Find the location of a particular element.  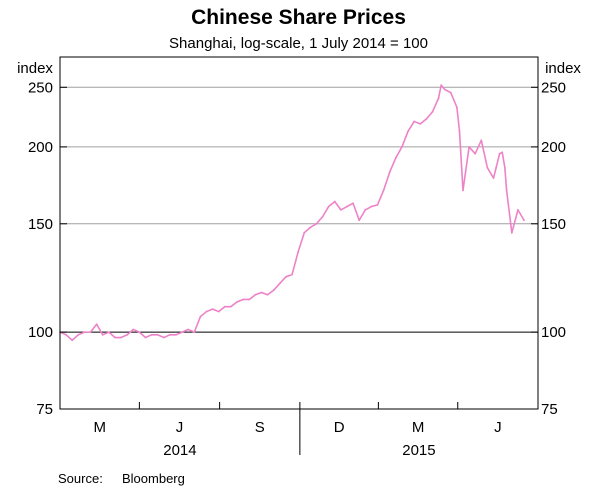

y-tick-label-left-150: 150 is located at coordinates (40, 224).